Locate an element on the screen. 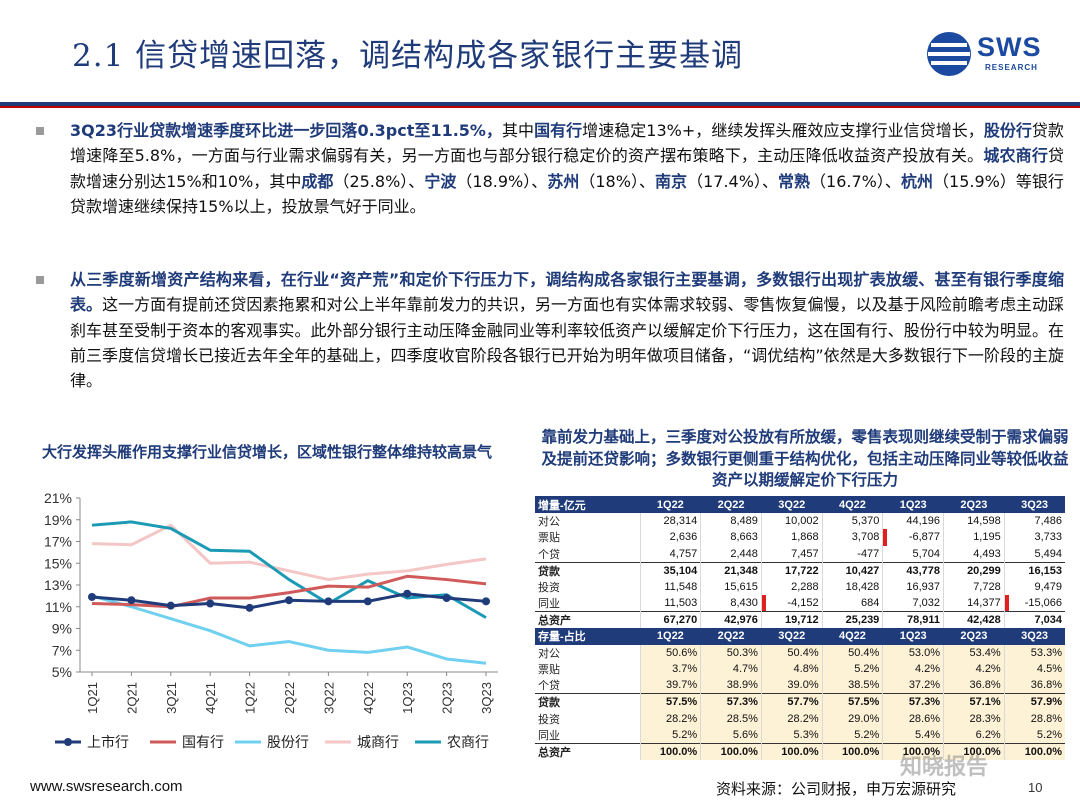 This screenshot has height=810, width=1080. legend-label: 城商行 is located at coordinates (378, 743).